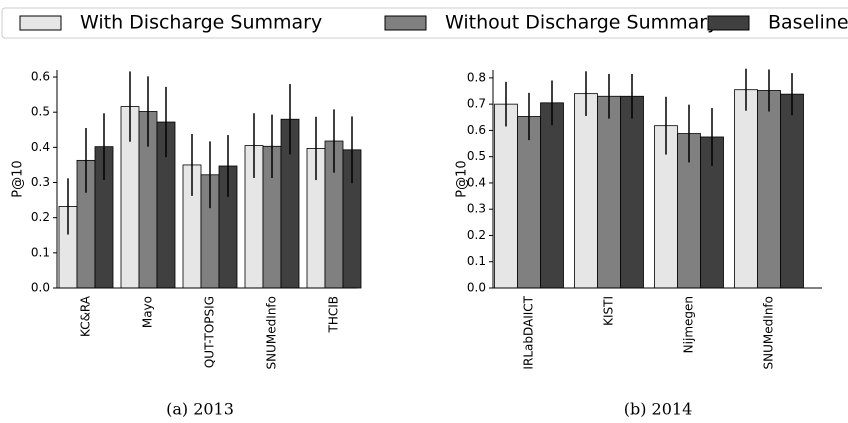 This screenshot has height=423, width=848. What do you see at coordinates (476, 104) in the screenshot?
I see `y-tick-label: 0.7` at bounding box center [476, 104].